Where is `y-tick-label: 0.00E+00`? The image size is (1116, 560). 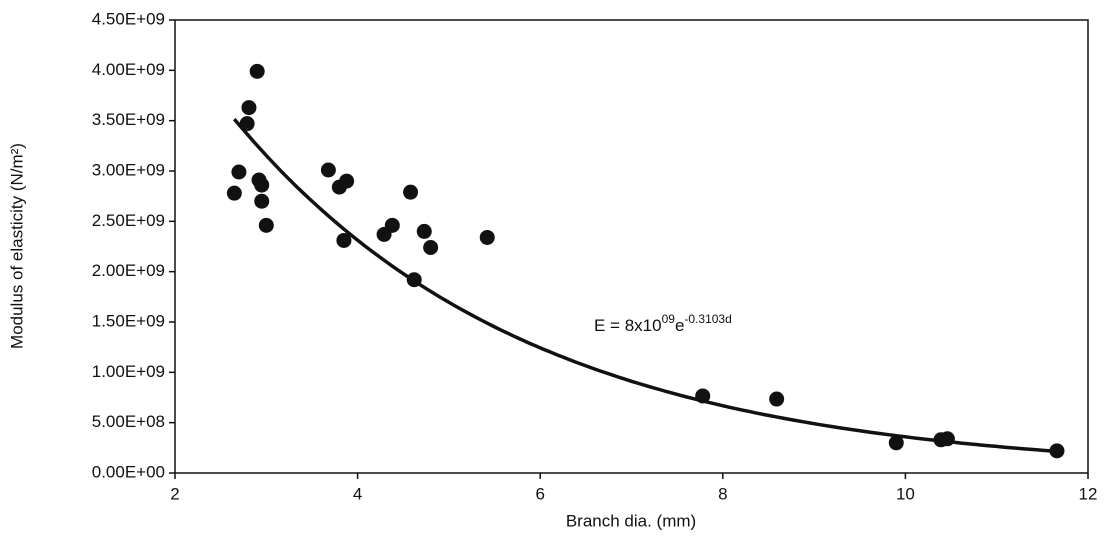 y-tick-label: 0.00E+00 is located at coordinates (128, 471).